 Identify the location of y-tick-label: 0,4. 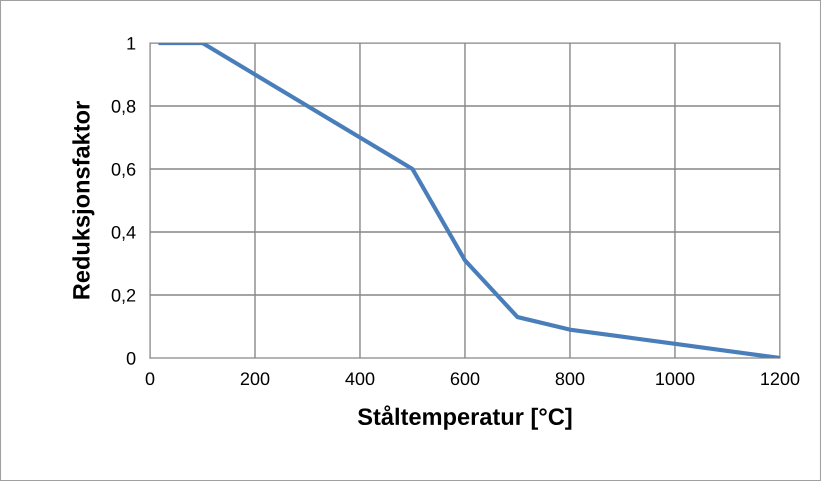
(124, 233).